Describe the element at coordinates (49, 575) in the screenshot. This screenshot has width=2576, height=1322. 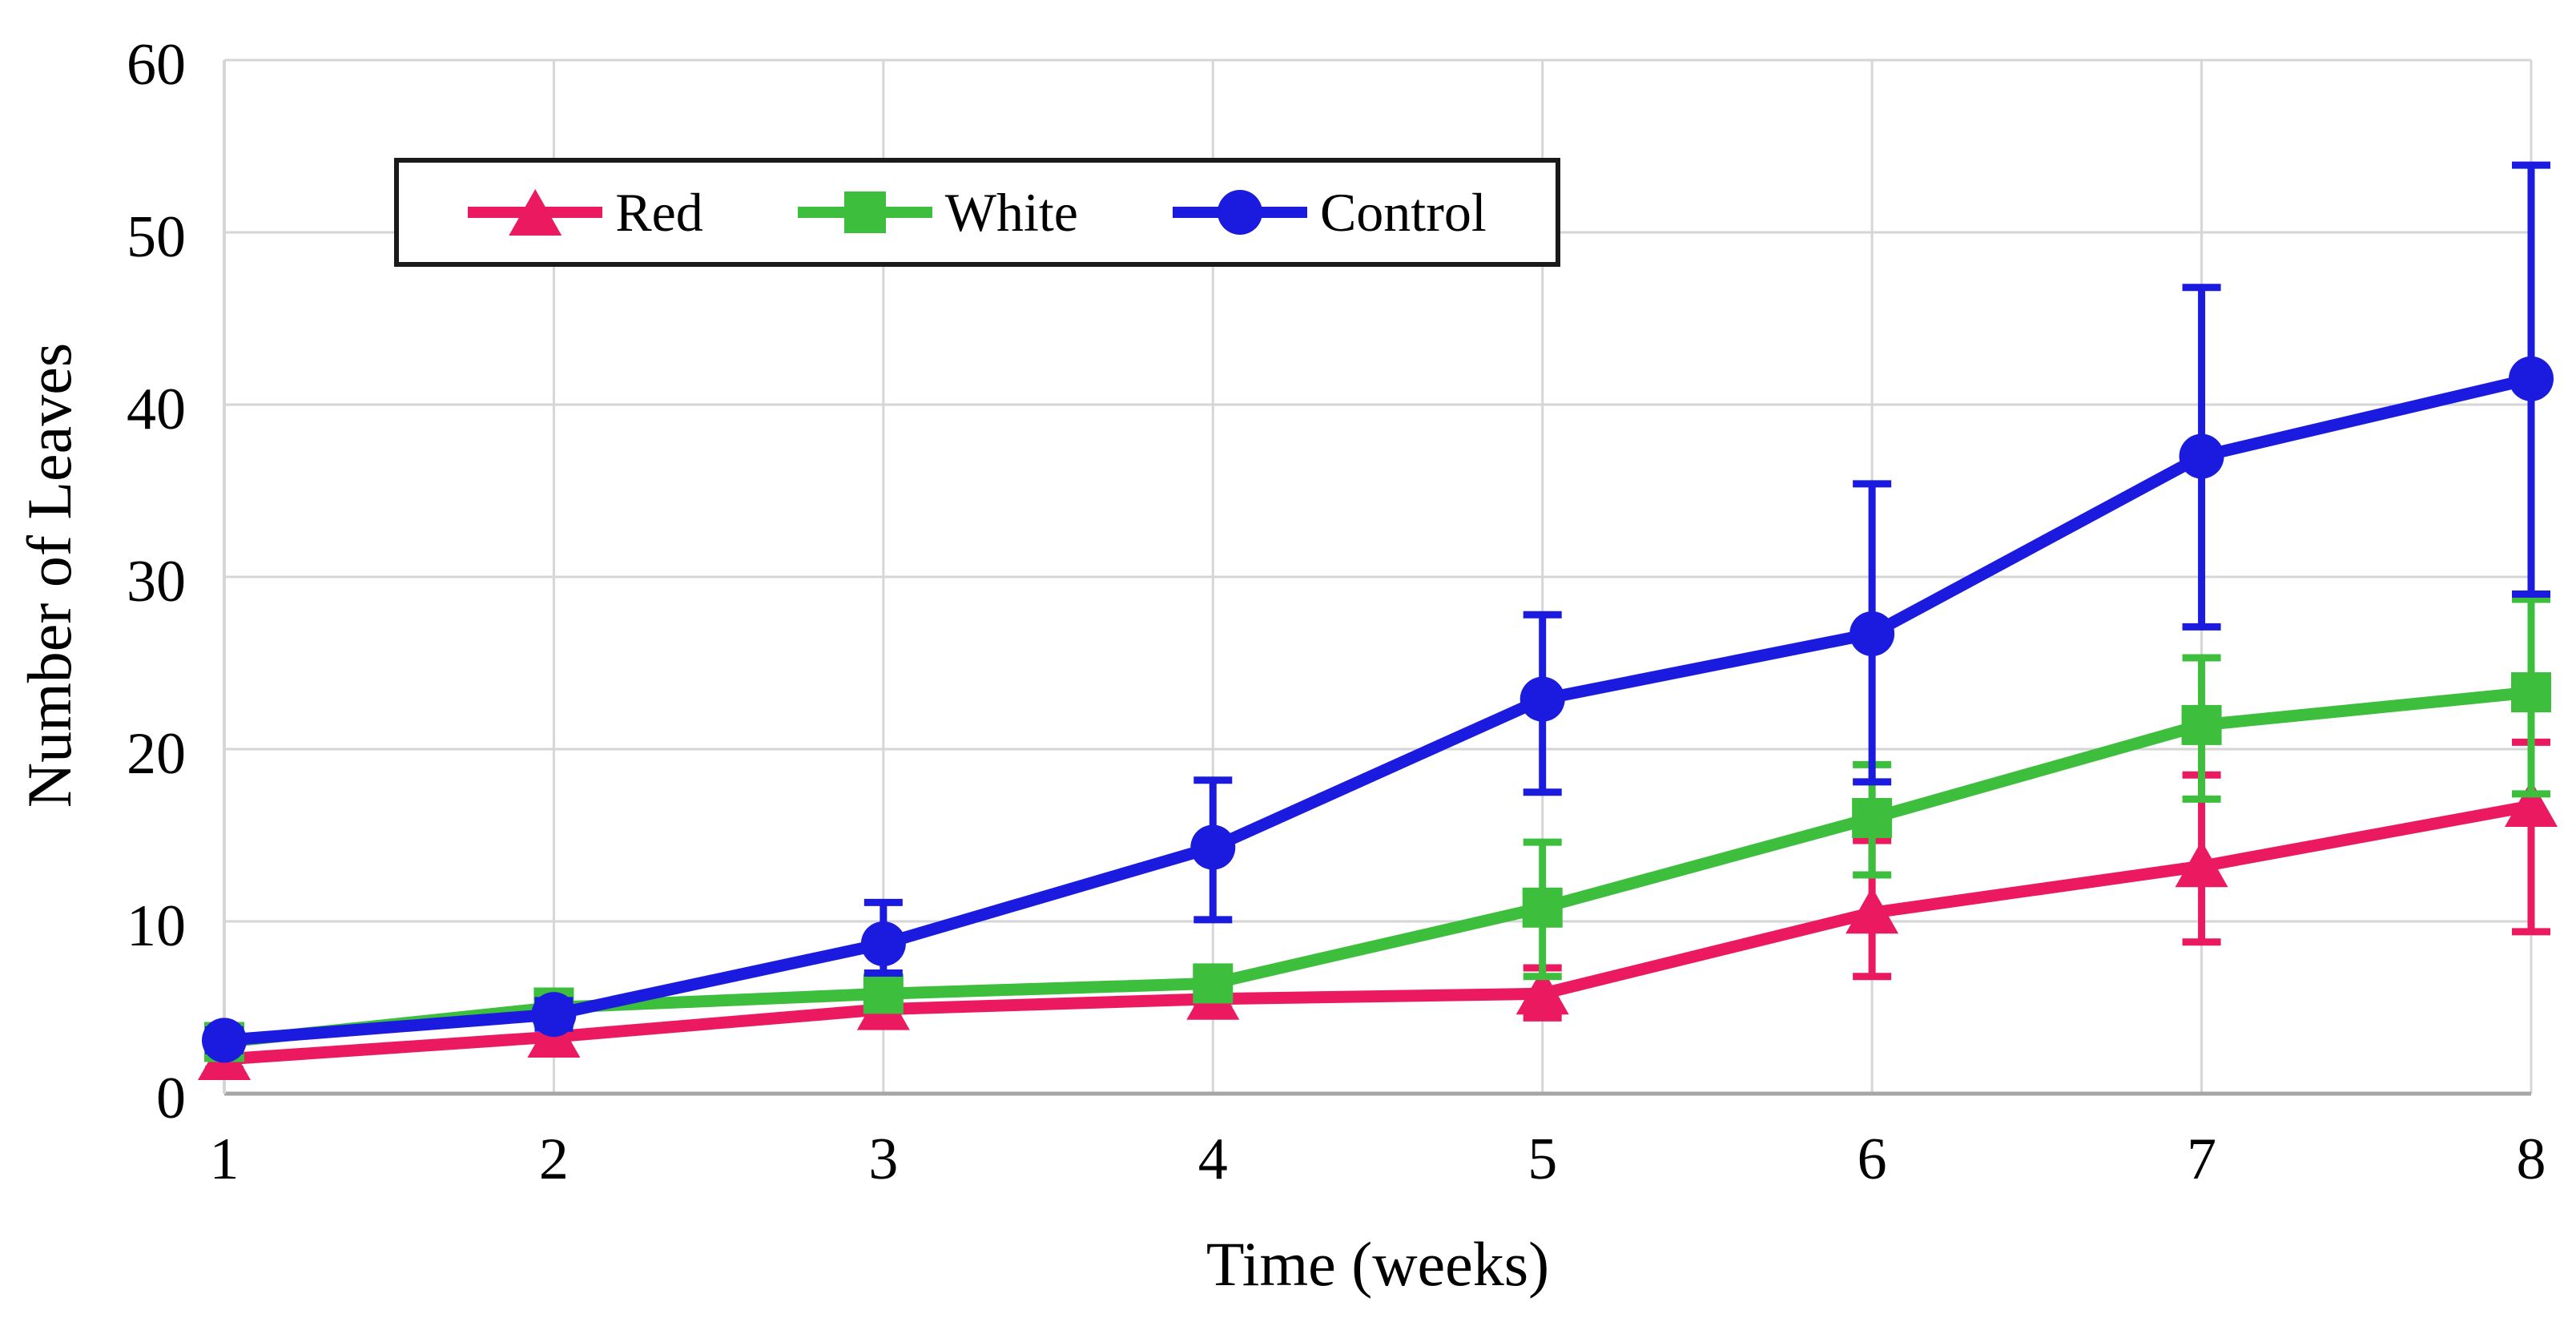
I see `y-axis-title: Number of Leaves` at that location.